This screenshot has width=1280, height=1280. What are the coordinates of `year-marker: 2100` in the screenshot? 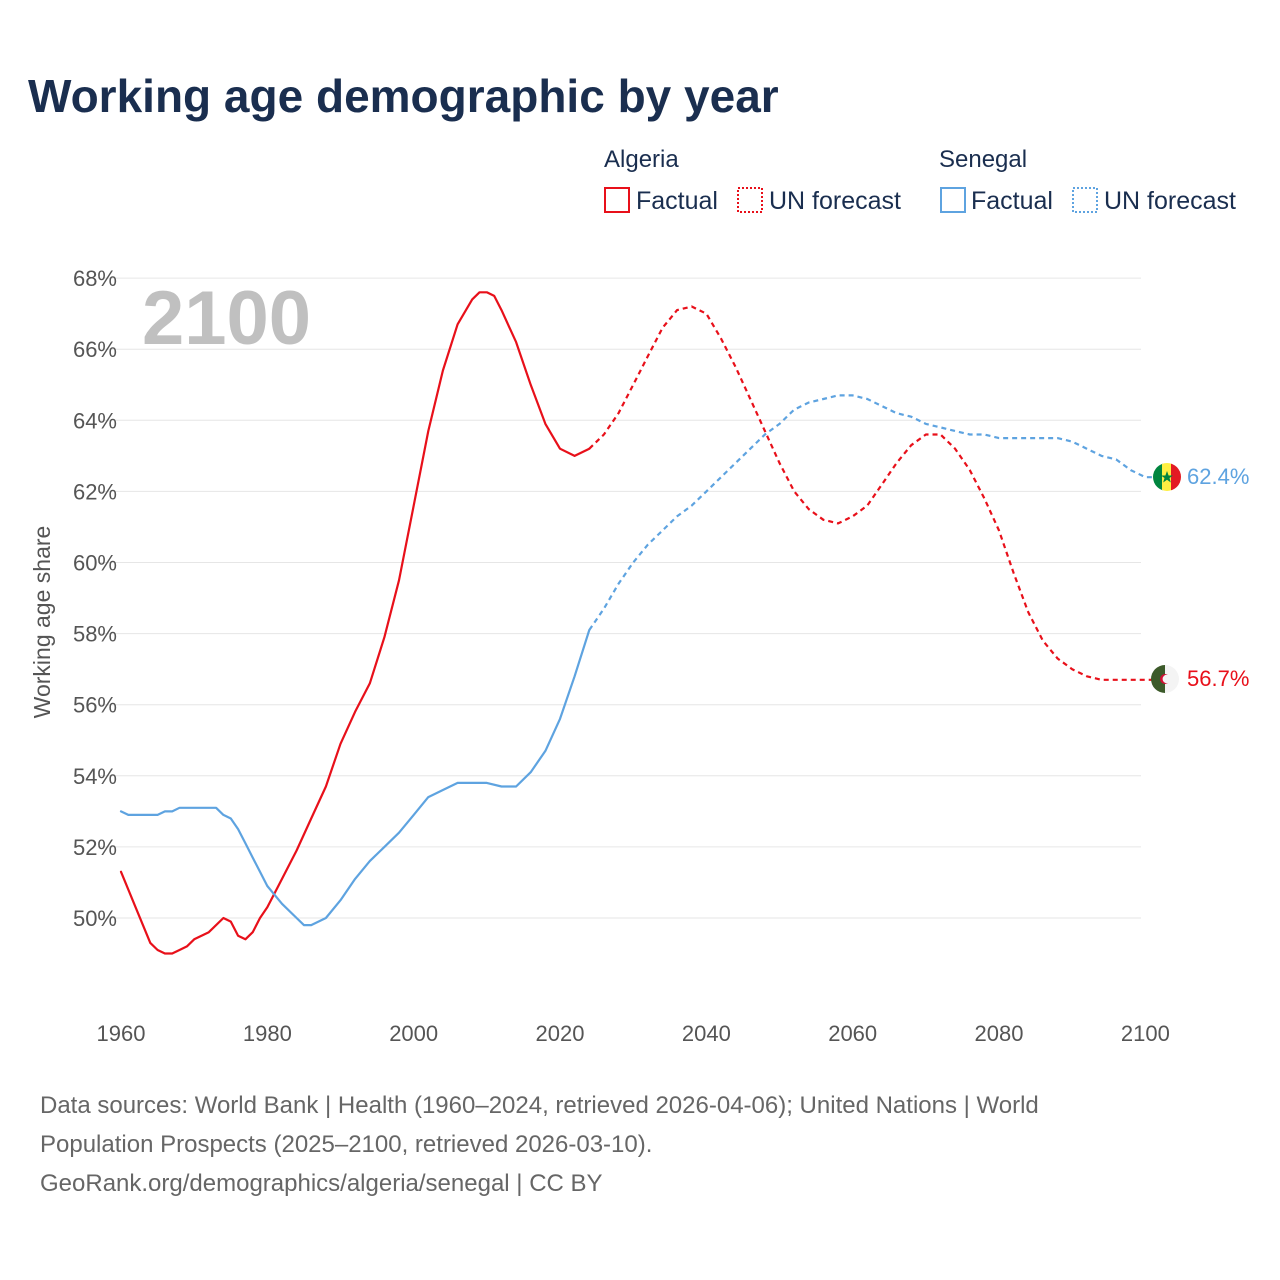 It's located at (226, 318).